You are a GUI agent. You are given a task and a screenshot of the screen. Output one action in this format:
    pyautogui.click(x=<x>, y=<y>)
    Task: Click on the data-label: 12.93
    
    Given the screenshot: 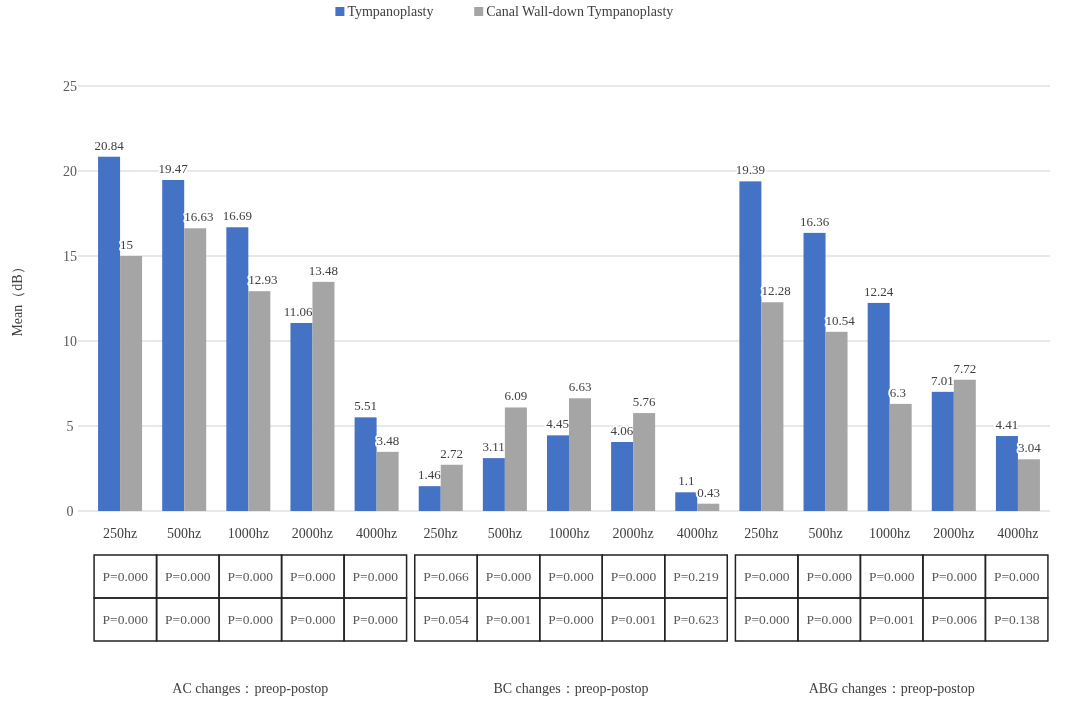 What is the action you would take?
    pyautogui.click(x=263, y=280)
    